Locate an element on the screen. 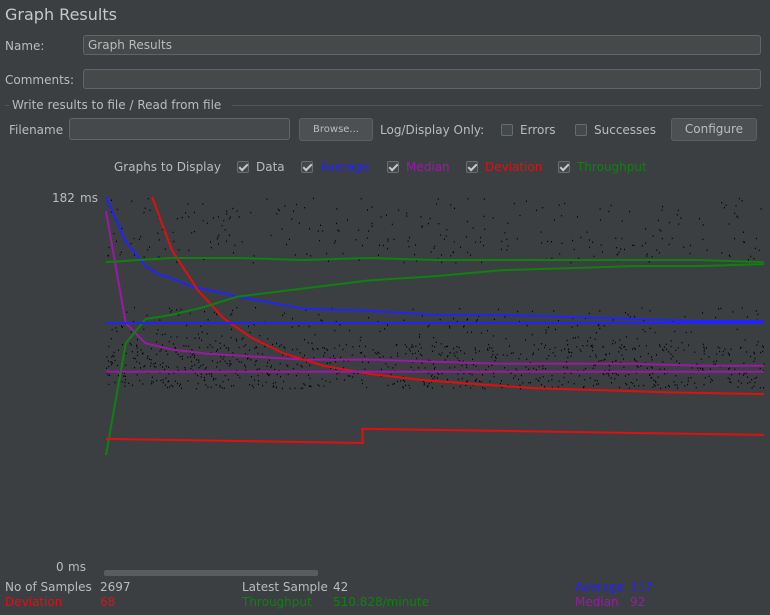 Image resolution: width=770 pixels, height=615 pixels. median-stat-label: Median is located at coordinates (597, 602).